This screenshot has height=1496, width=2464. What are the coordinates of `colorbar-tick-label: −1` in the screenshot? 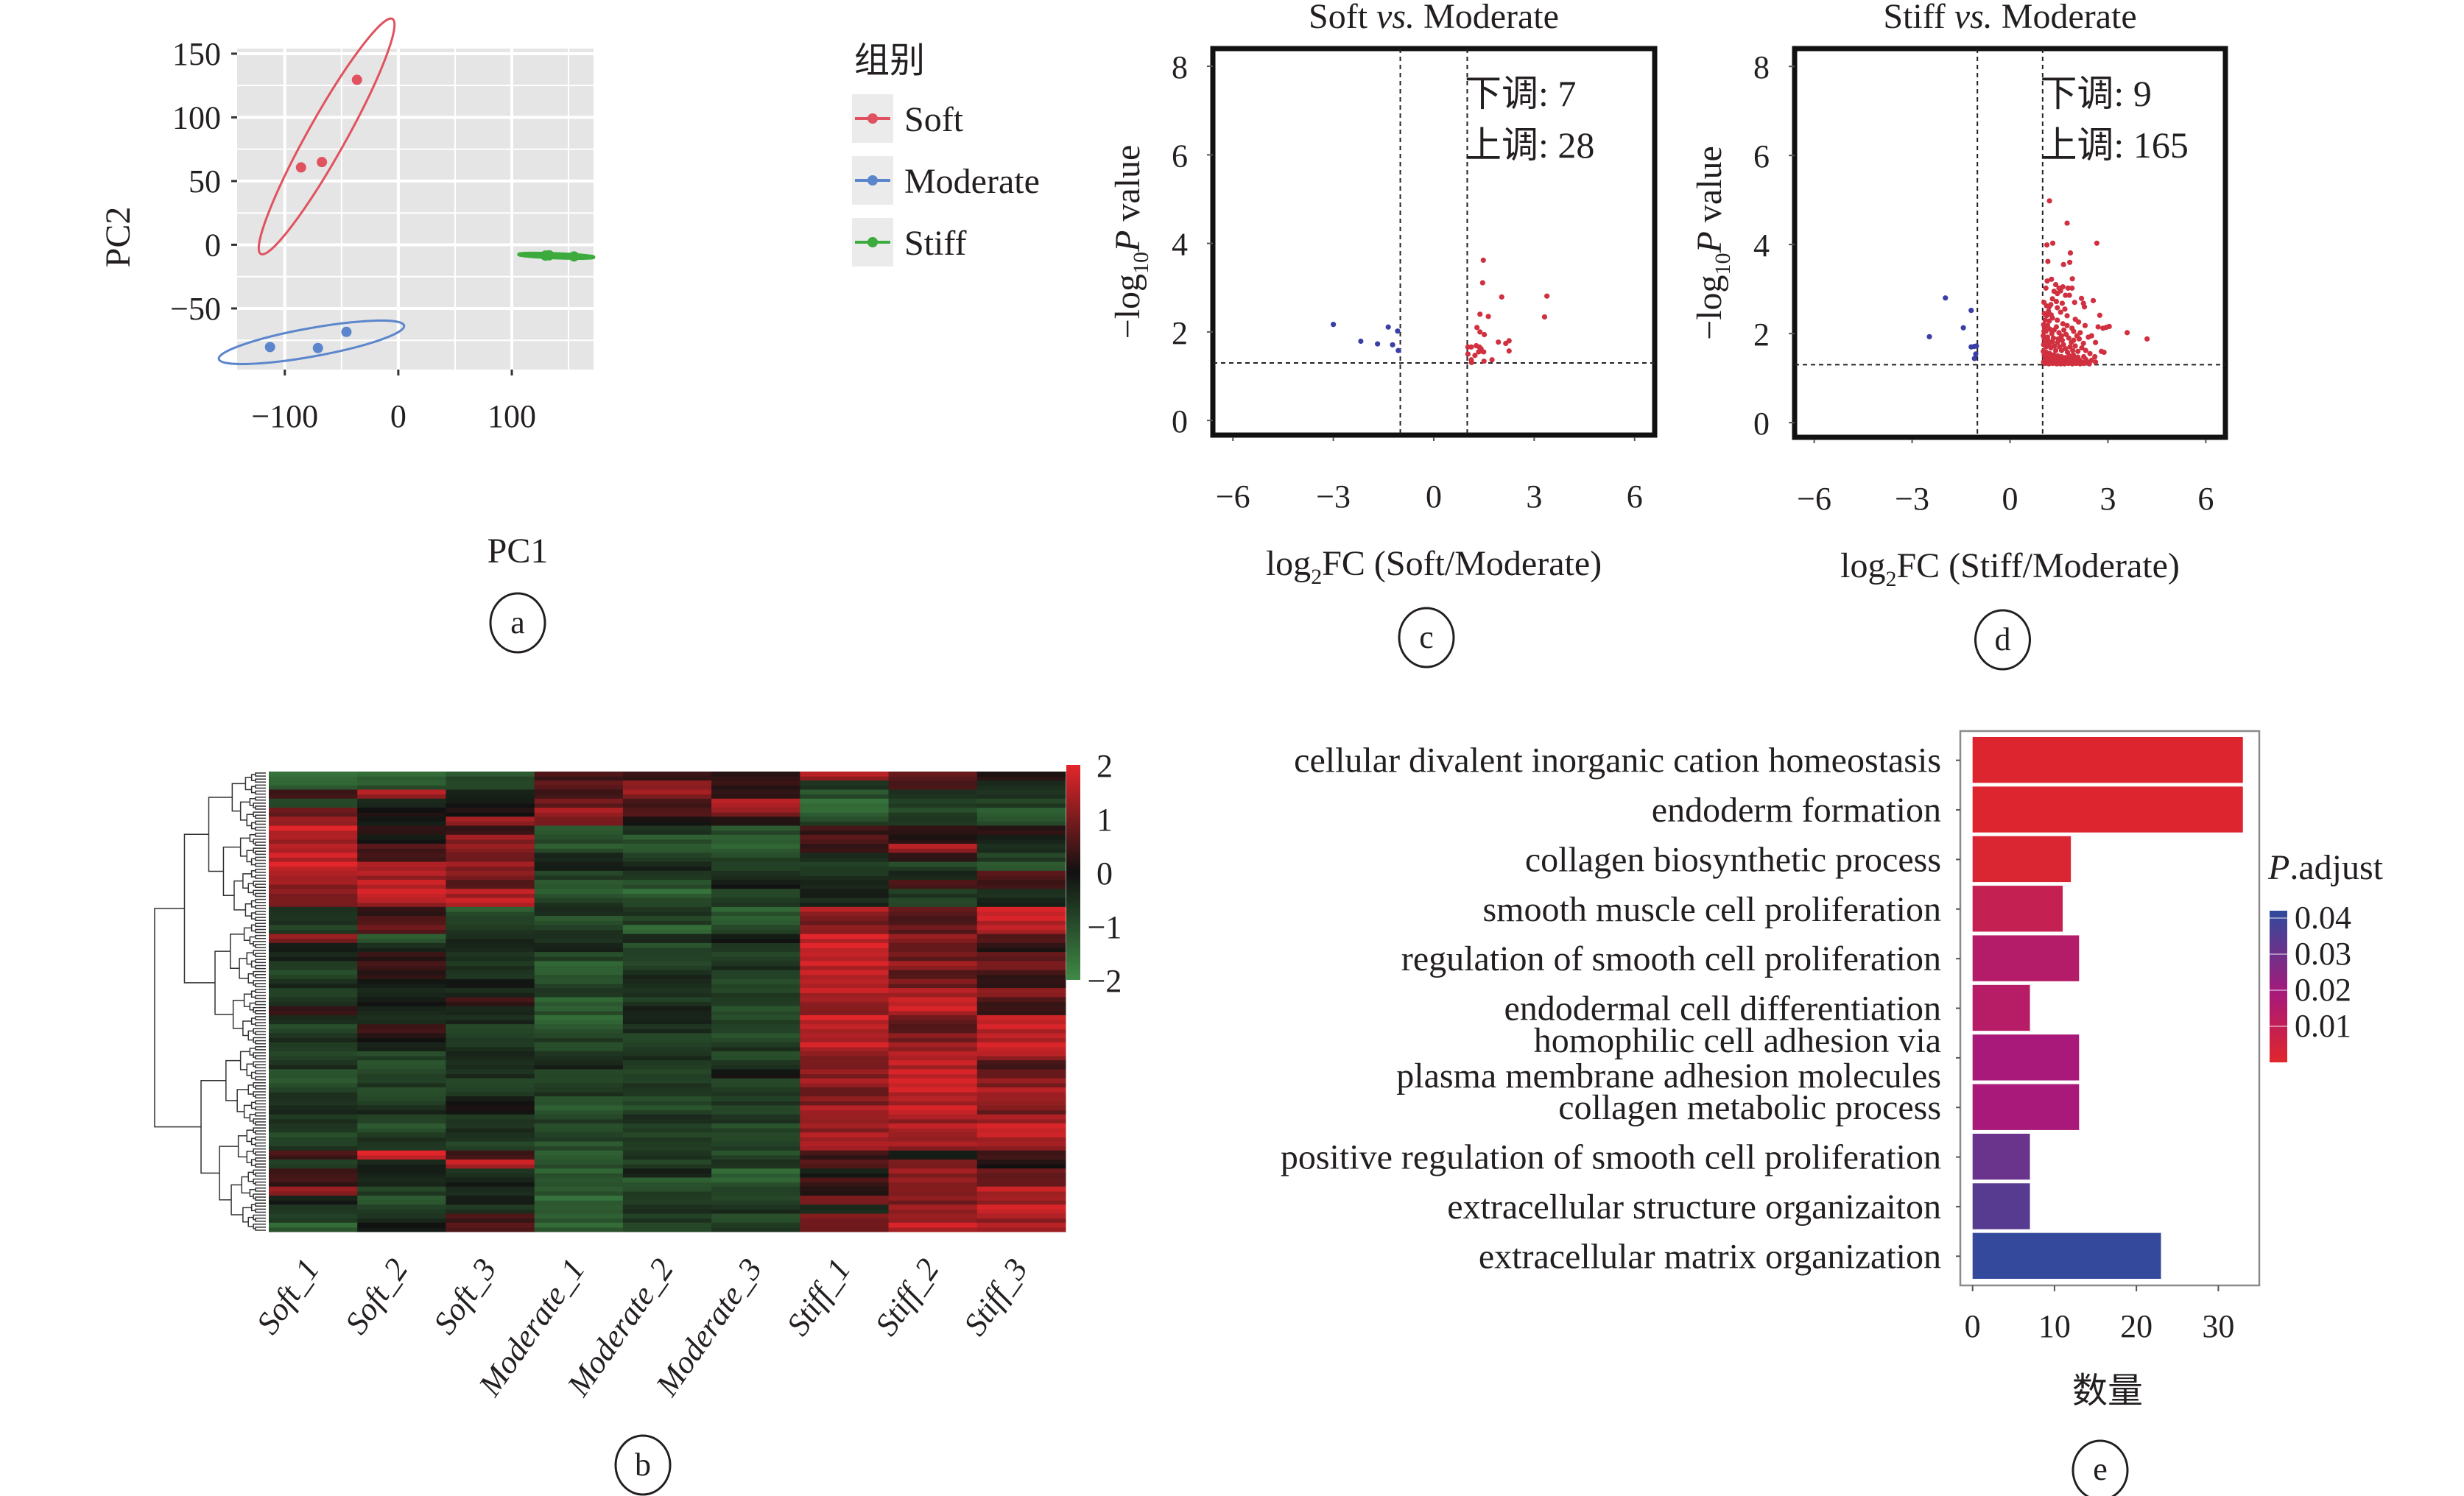 It's located at (1105, 927).